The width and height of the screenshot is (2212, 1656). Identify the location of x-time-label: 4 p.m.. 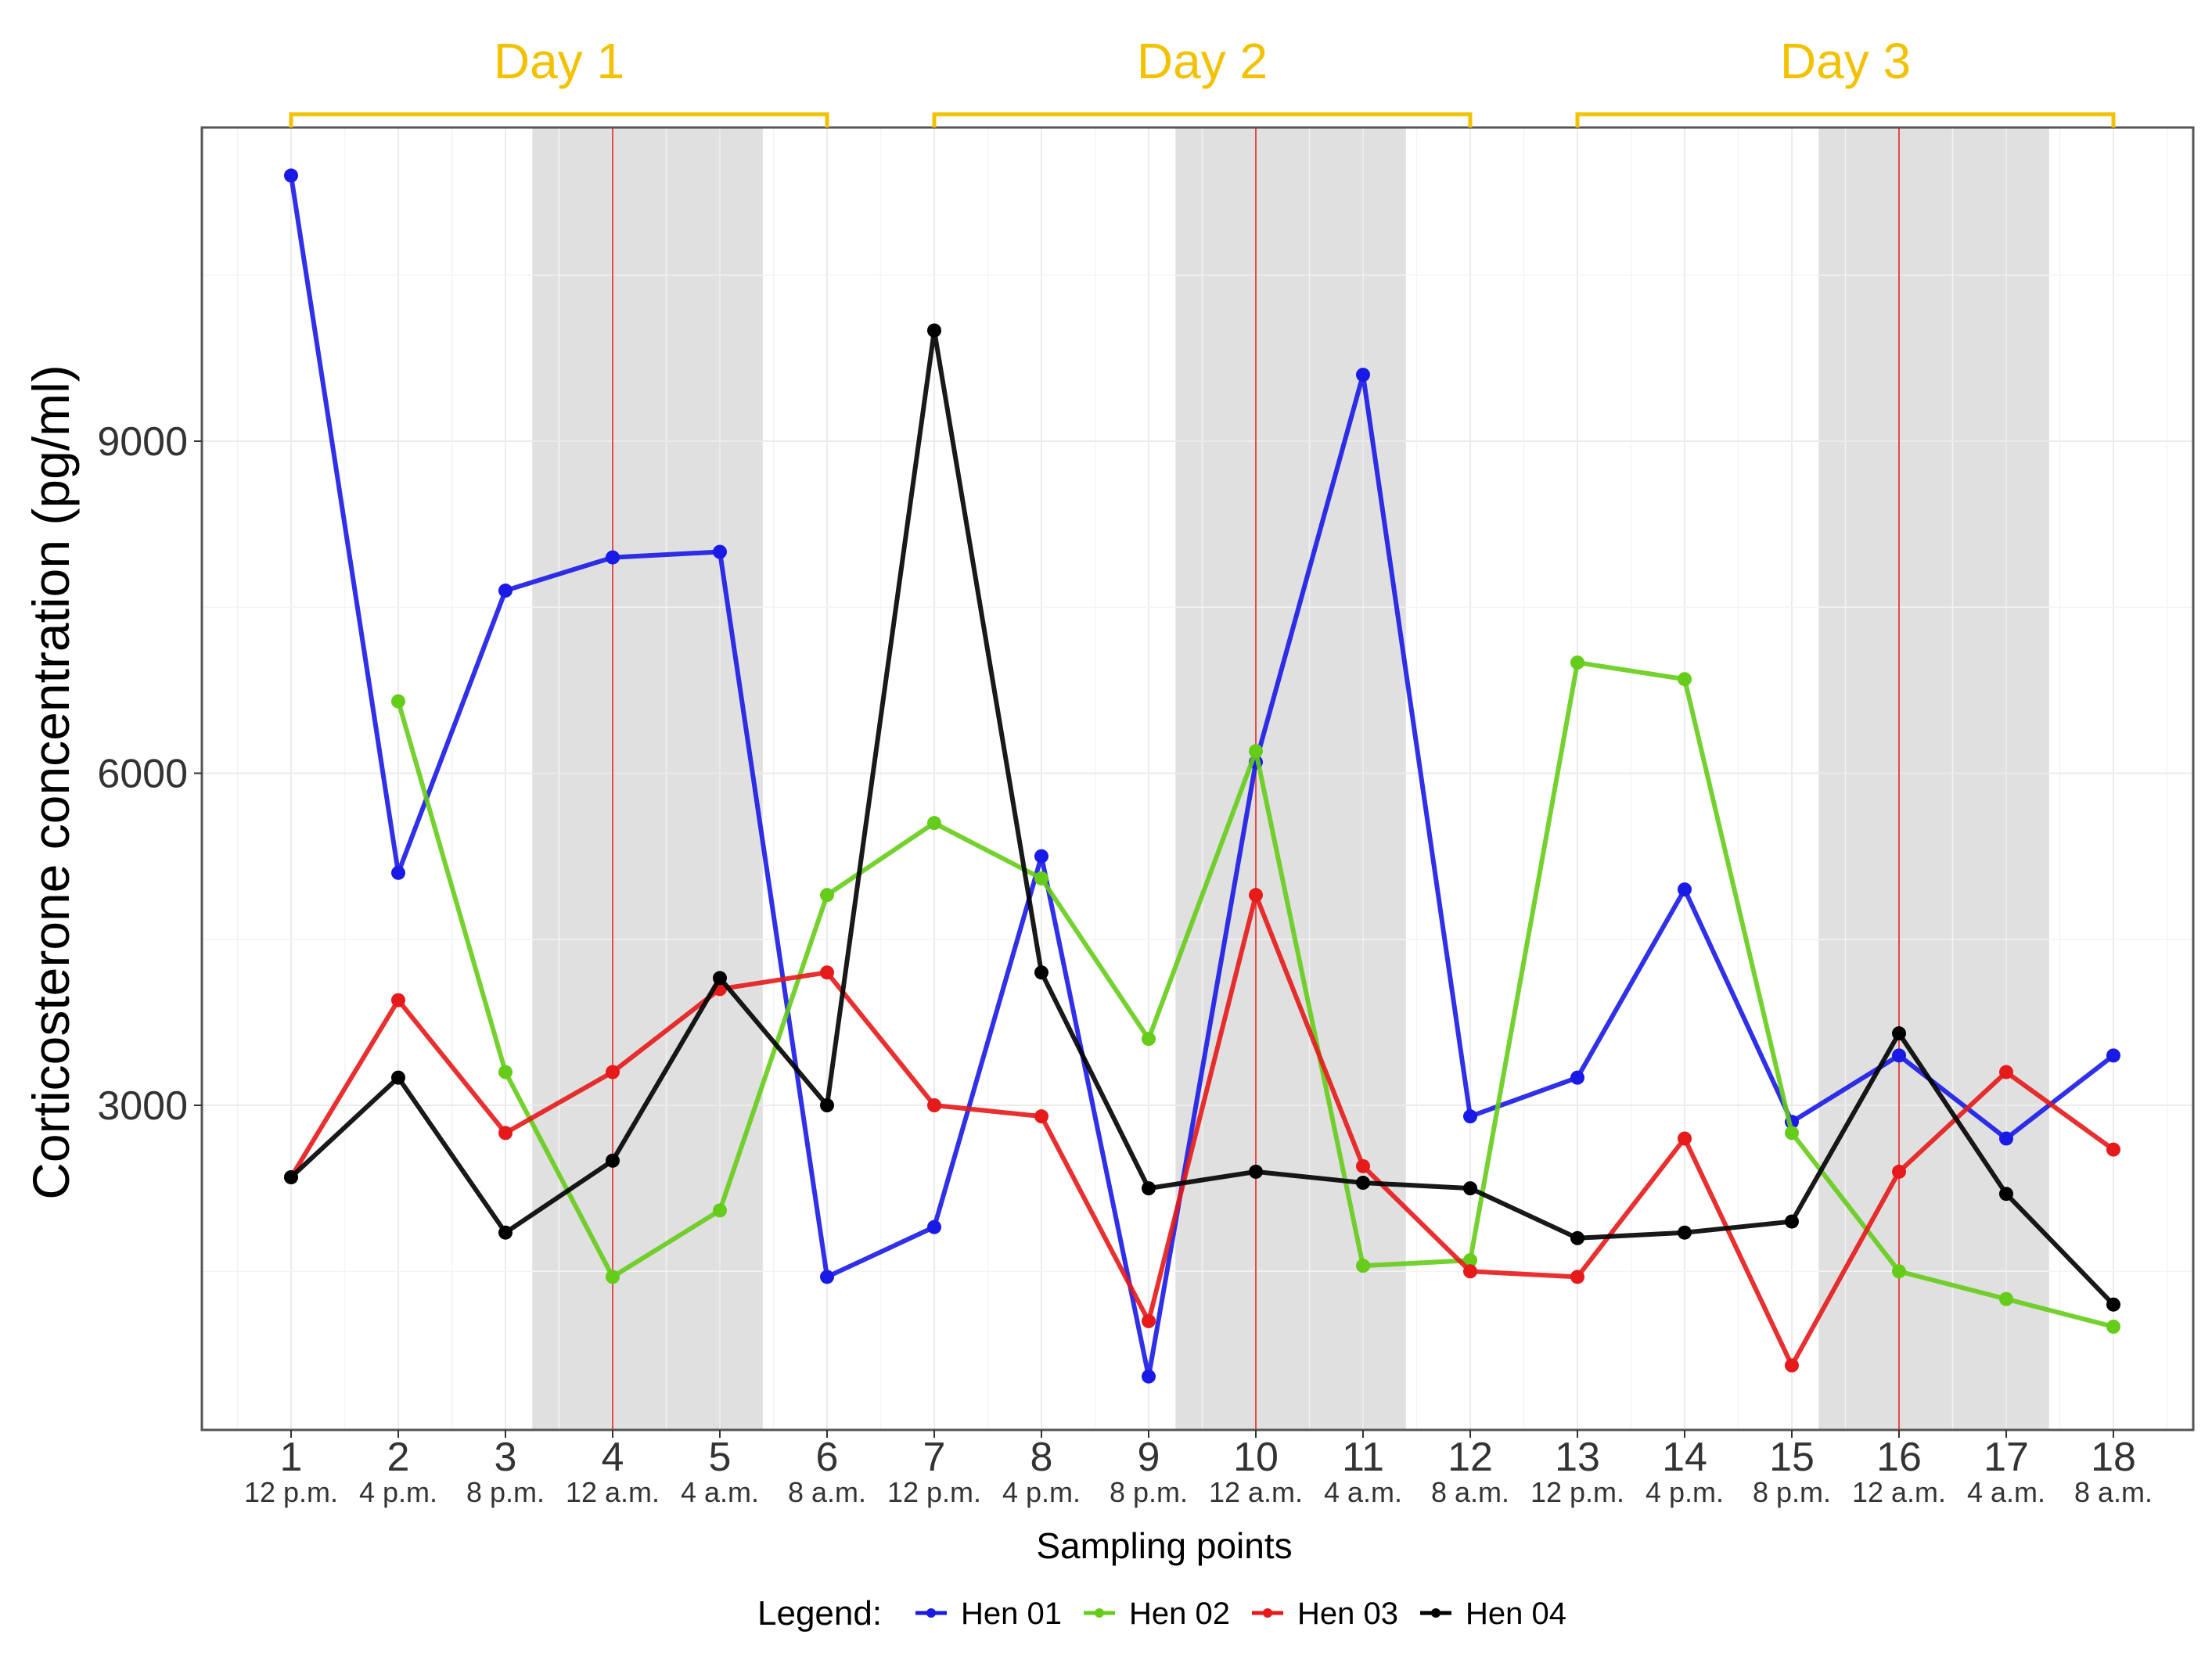
(398, 1492).